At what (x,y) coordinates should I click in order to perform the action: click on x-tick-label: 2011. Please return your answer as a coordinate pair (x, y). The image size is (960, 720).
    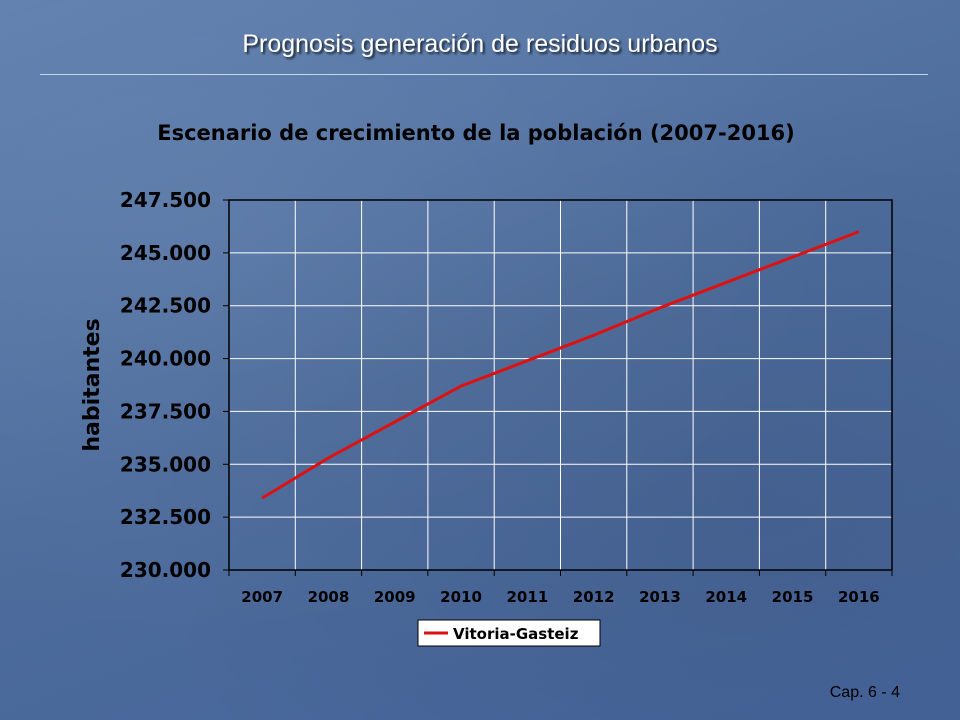
    Looking at the image, I should click on (527, 597).